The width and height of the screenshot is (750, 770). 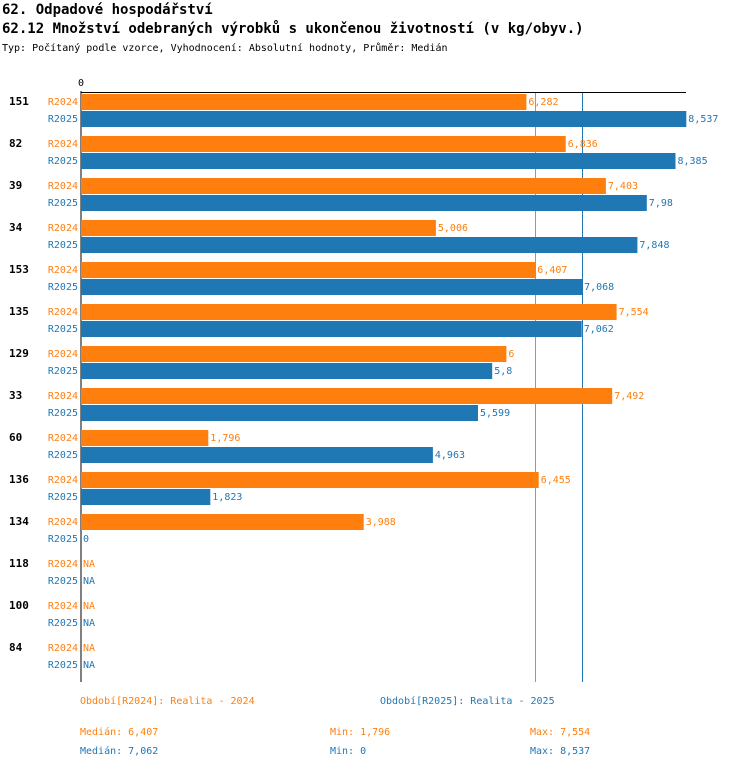 What do you see at coordinates (19, 563) in the screenshot?
I see `category-label: 118` at bounding box center [19, 563].